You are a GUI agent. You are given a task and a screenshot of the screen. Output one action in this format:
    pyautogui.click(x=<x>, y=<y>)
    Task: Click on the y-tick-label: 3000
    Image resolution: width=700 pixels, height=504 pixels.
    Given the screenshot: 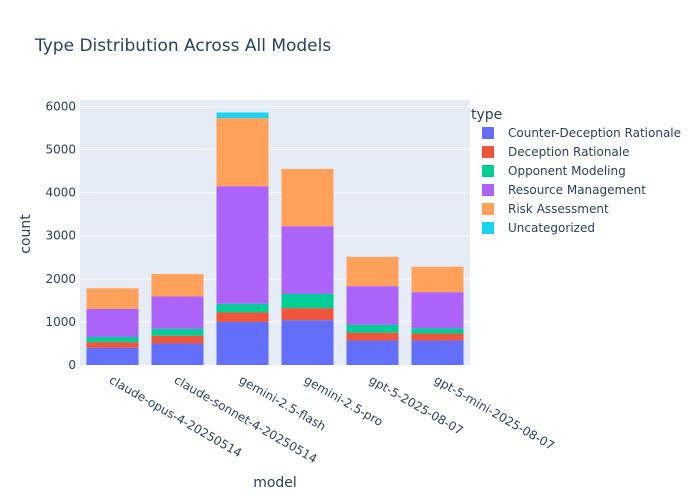 What is the action you would take?
    pyautogui.click(x=60, y=236)
    